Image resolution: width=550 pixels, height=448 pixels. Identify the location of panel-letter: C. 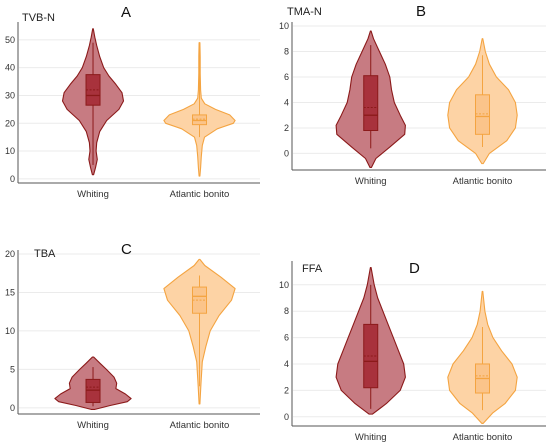
(126, 249).